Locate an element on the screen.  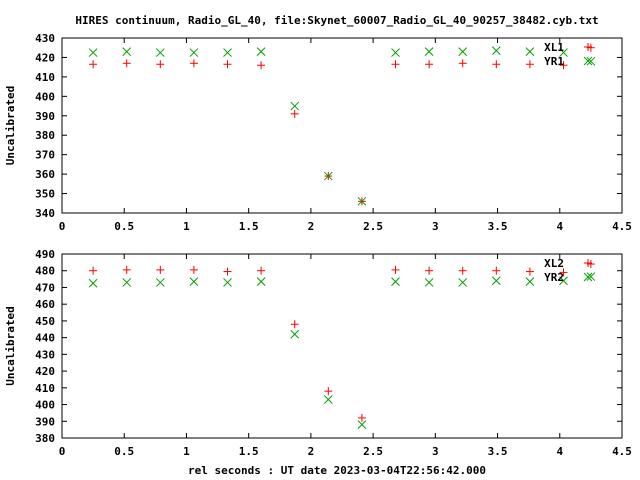
point-YR2-0-d2 is located at coordinates (93, 283).